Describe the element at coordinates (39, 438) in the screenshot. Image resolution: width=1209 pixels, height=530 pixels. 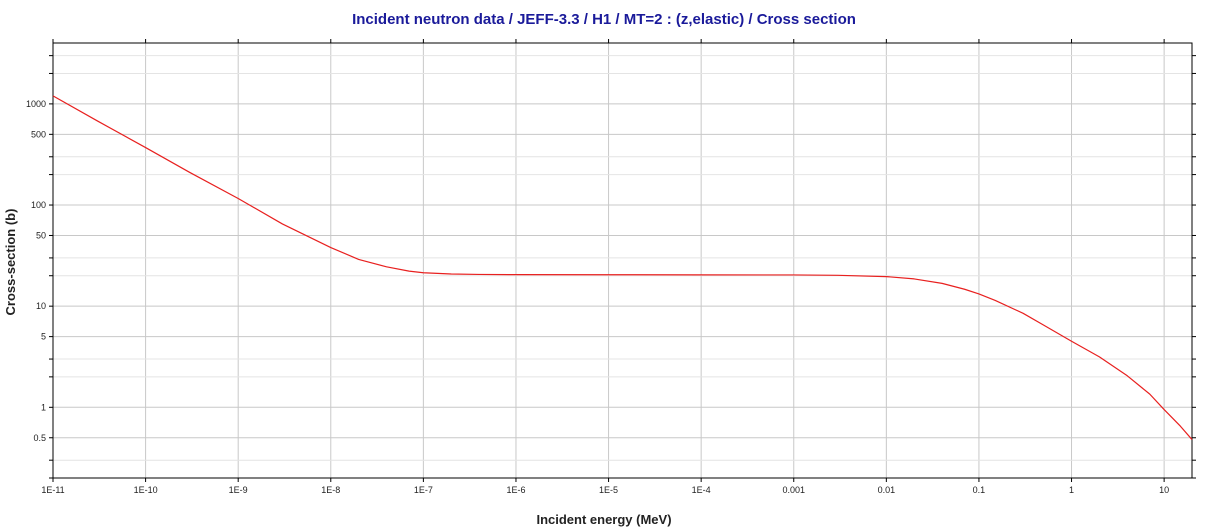
I see `y-tick-label: 0.5` at that location.